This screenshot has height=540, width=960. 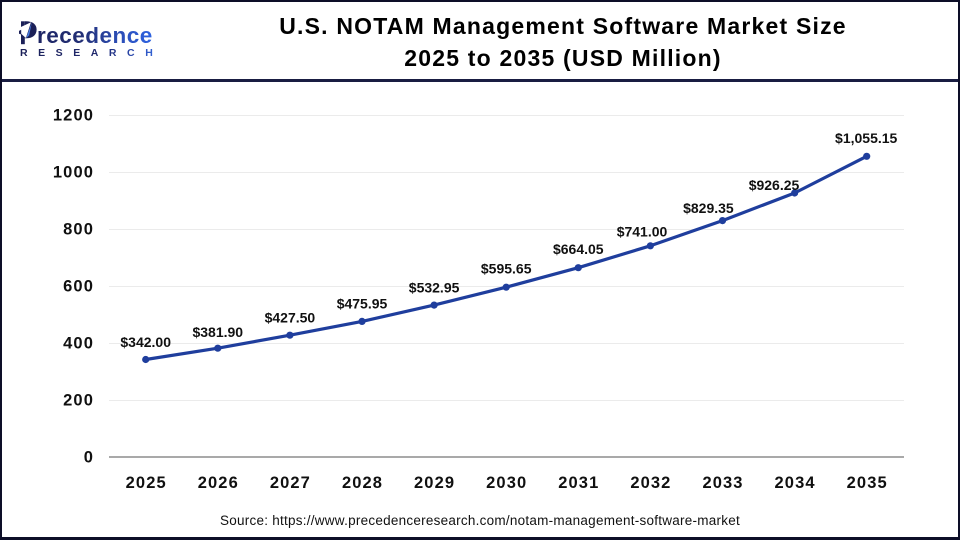 I want to click on svg-text: $342.00, so click(x=145, y=342).